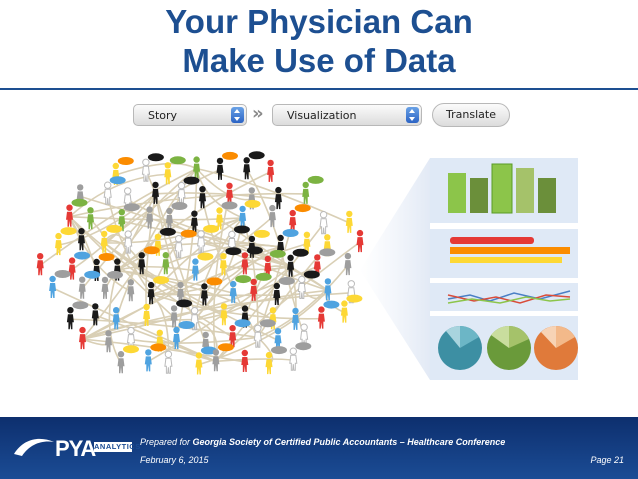 The width and height of the screenshot is (638, 479). I want to click on footer-prepared-prefix: Prepared for, so click(166, 442).